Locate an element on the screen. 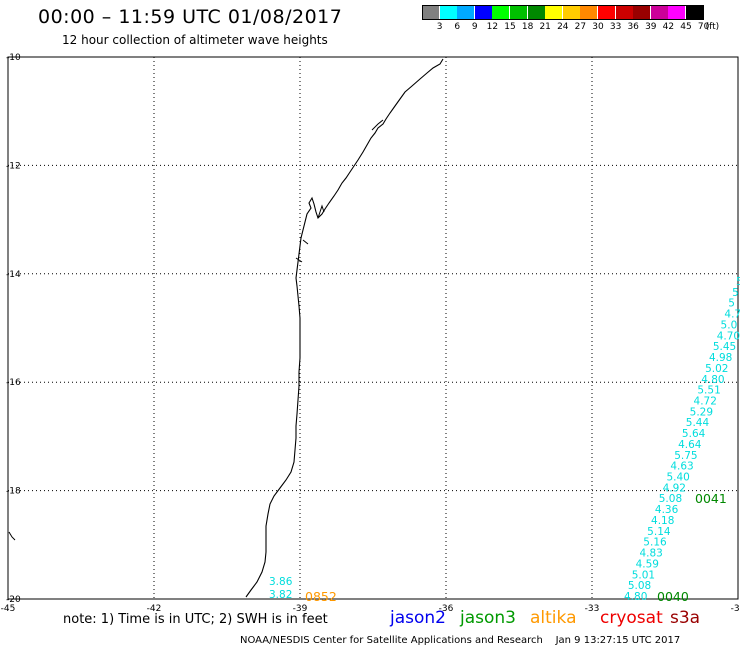 This screenshot has width=740, height=650. wave-height-value: 4.36 is located at coordinates (667, 510).